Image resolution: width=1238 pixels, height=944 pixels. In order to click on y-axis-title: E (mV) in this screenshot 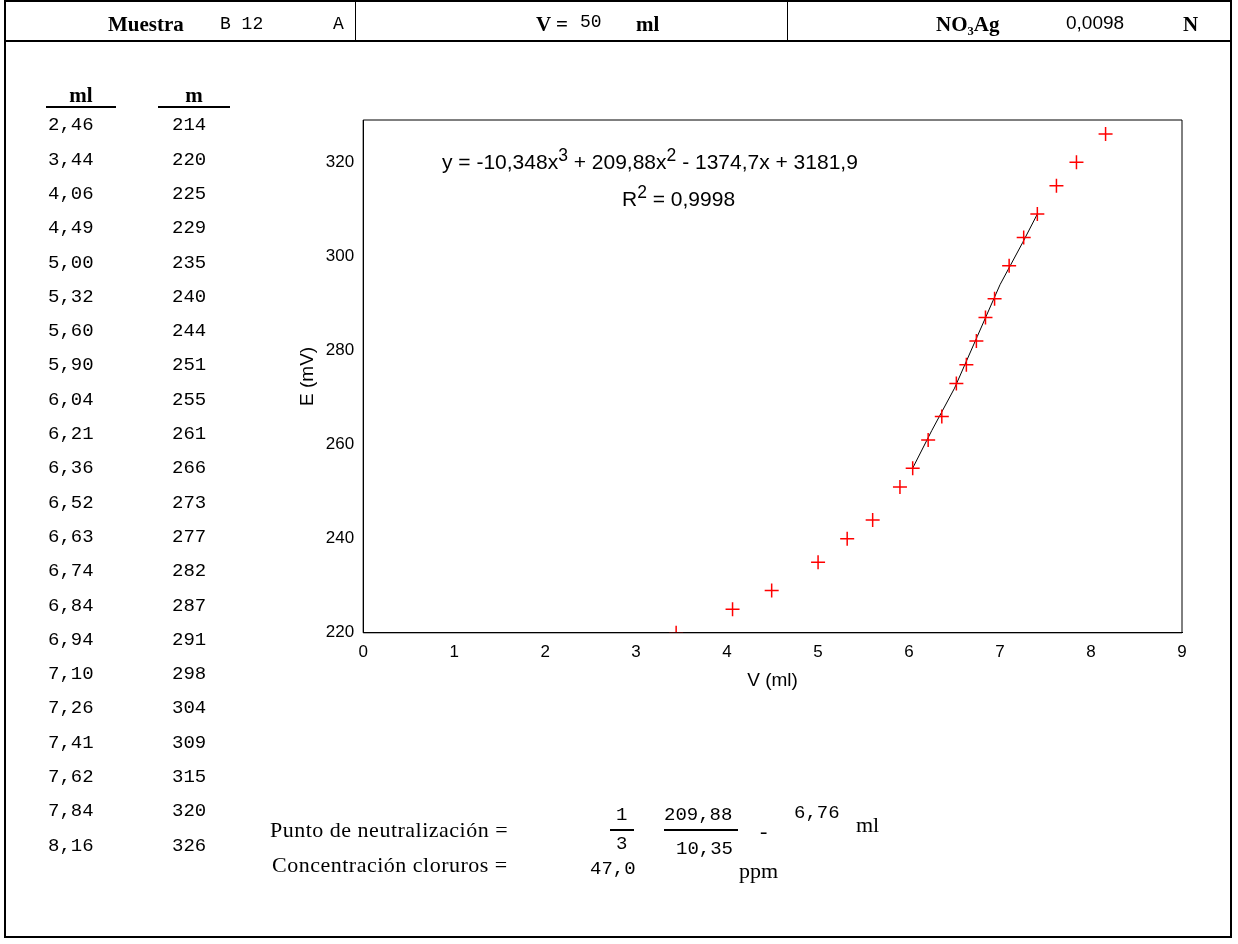, I will do `click(306, 376)`.